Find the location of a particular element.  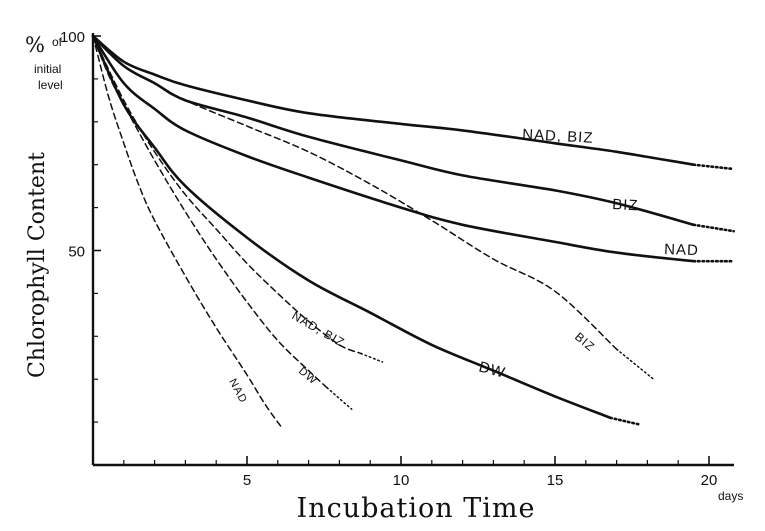

y-unit-of: of is located at coordinates (57, 42).